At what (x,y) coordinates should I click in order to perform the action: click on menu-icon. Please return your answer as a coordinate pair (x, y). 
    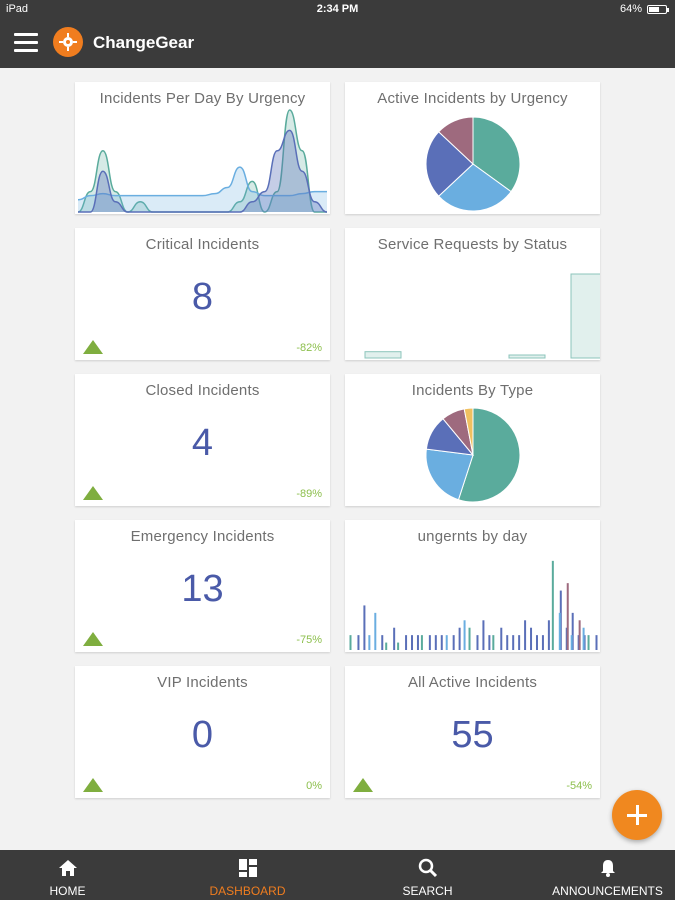
    Looking at the image, I should click on (26, 43).